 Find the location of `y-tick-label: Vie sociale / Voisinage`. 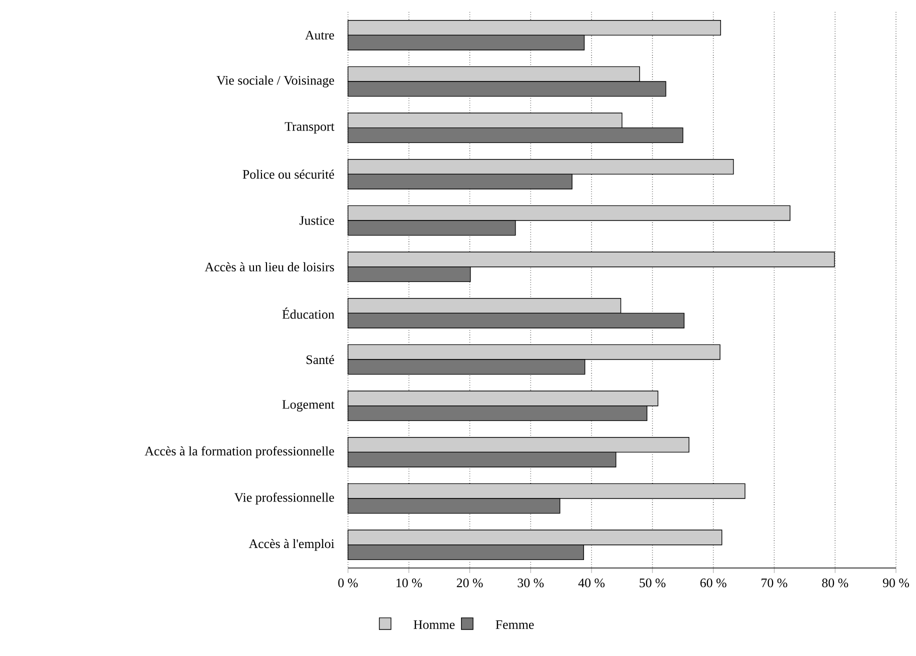

y-tick-label: Vie sociale / Voisinage is located at coordinates (275, 82).